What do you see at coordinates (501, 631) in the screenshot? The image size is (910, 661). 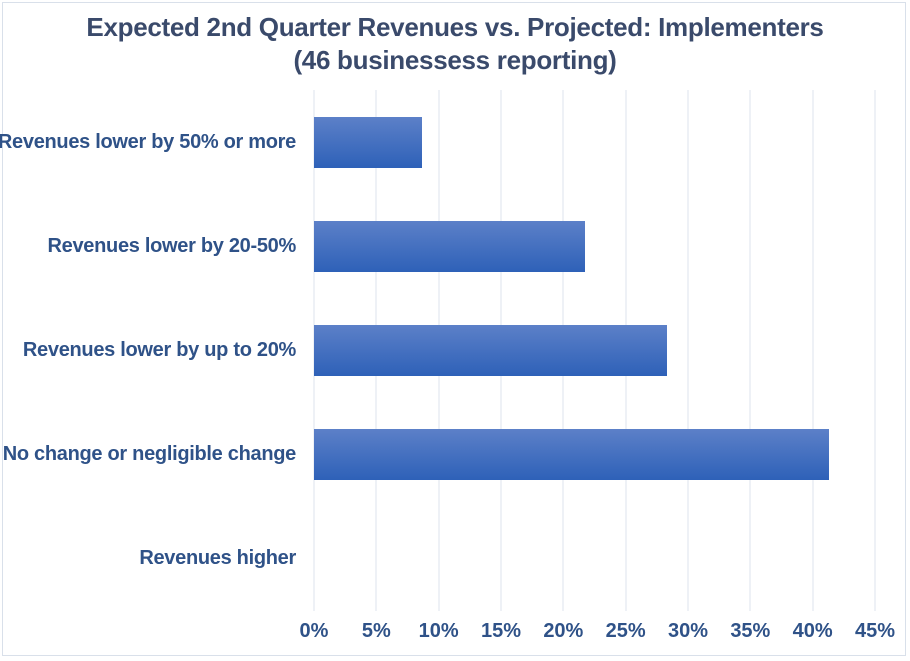 I see `x-tick-label: 15%` at bounding box center [501, 631].